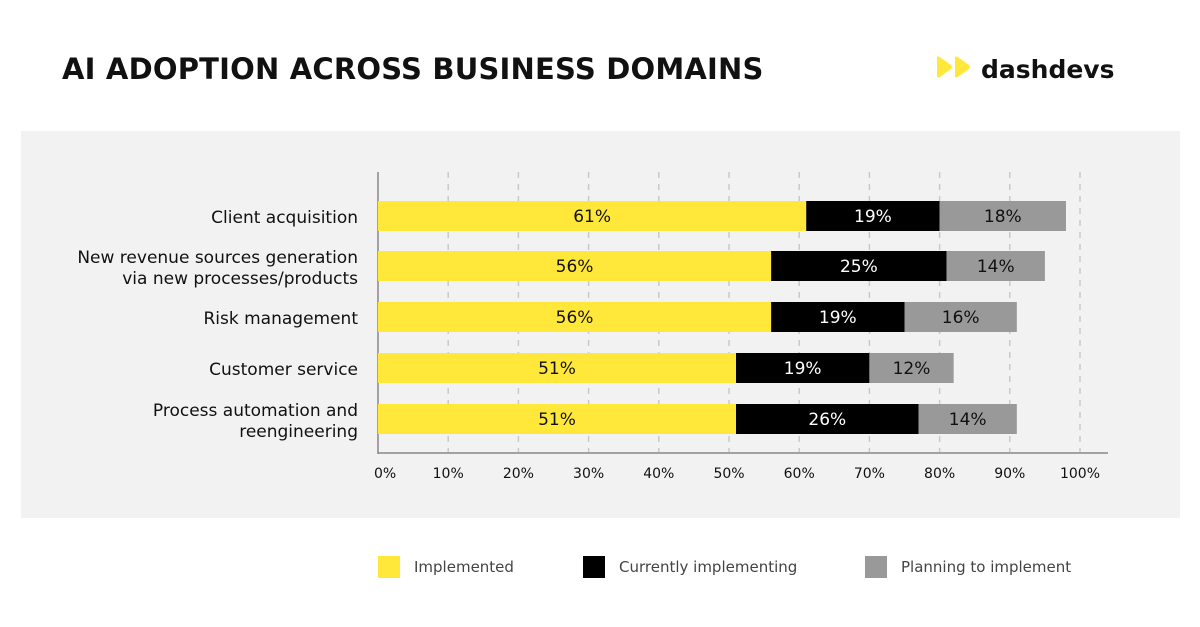  I want to click on chart-title: AI ADOPTION ACROSS BUSINESS DOMAINS, so click(413, 69).